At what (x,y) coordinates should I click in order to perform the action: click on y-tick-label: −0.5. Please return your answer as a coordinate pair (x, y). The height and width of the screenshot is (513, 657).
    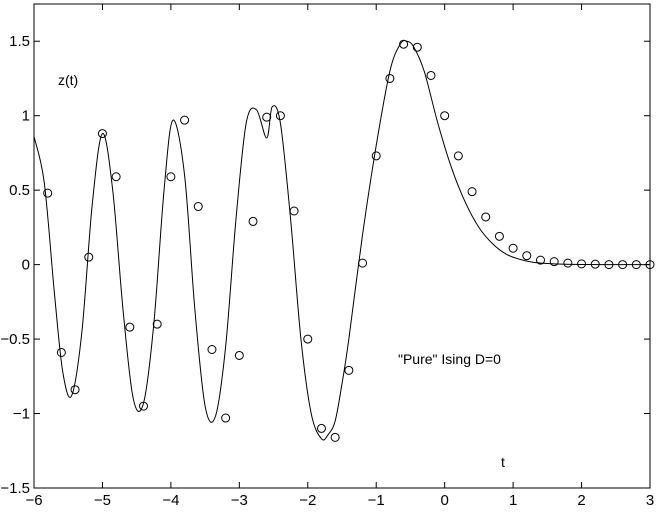
    Looking at the image, I should click on (15, 339).